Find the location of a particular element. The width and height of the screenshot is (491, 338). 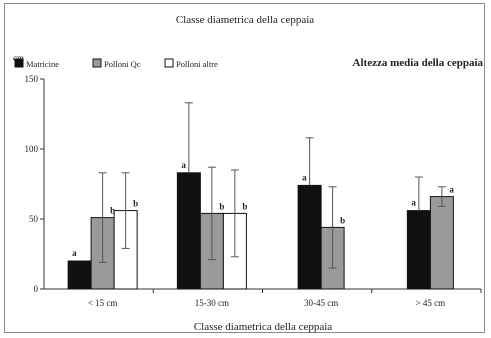

x-tick-label: > 45 cm is located at coordinates (431, 303).